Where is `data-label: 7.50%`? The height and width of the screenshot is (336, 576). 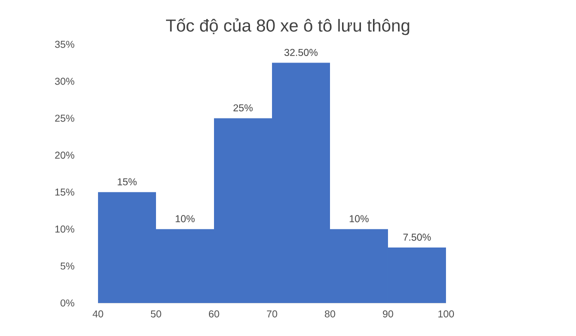
data-label: 7.50% is located at coordinates (417, 237).